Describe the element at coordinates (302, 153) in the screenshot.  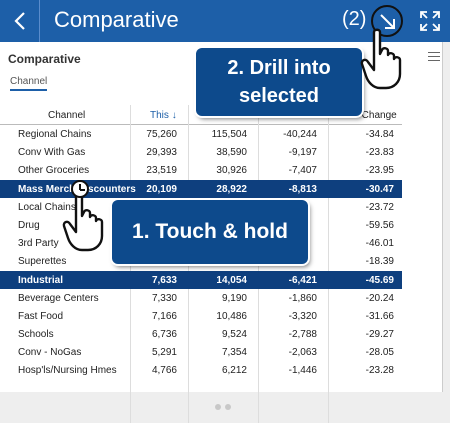
I see `cell-diff: -9,197` at that location.